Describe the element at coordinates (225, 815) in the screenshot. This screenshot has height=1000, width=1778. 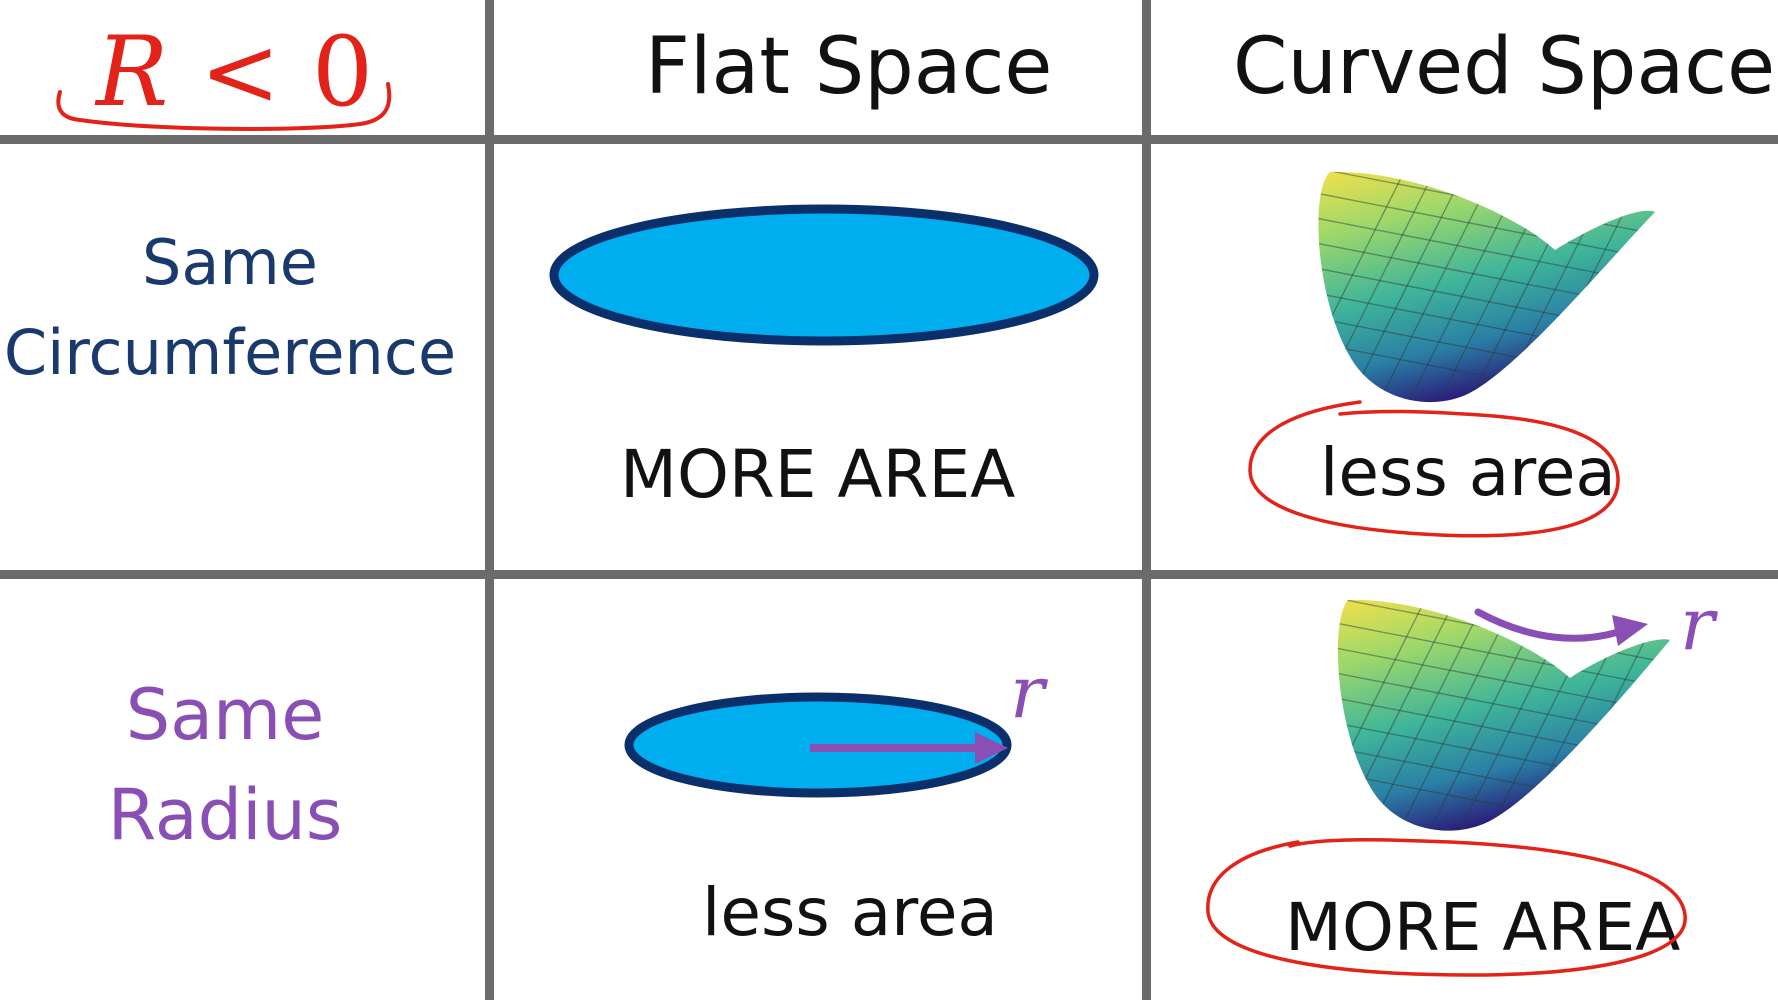
I see `row-label-line2: Radius` at that location.